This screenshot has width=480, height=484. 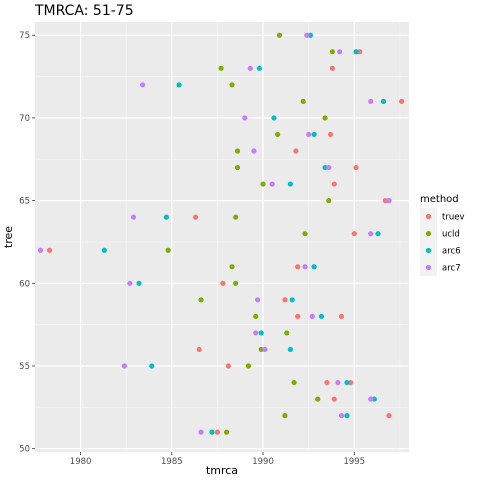 What do you see at coordinates (81, 462) in the screenshot?
I see `x-tick-label: 1980` at bounding box center [81, 462].